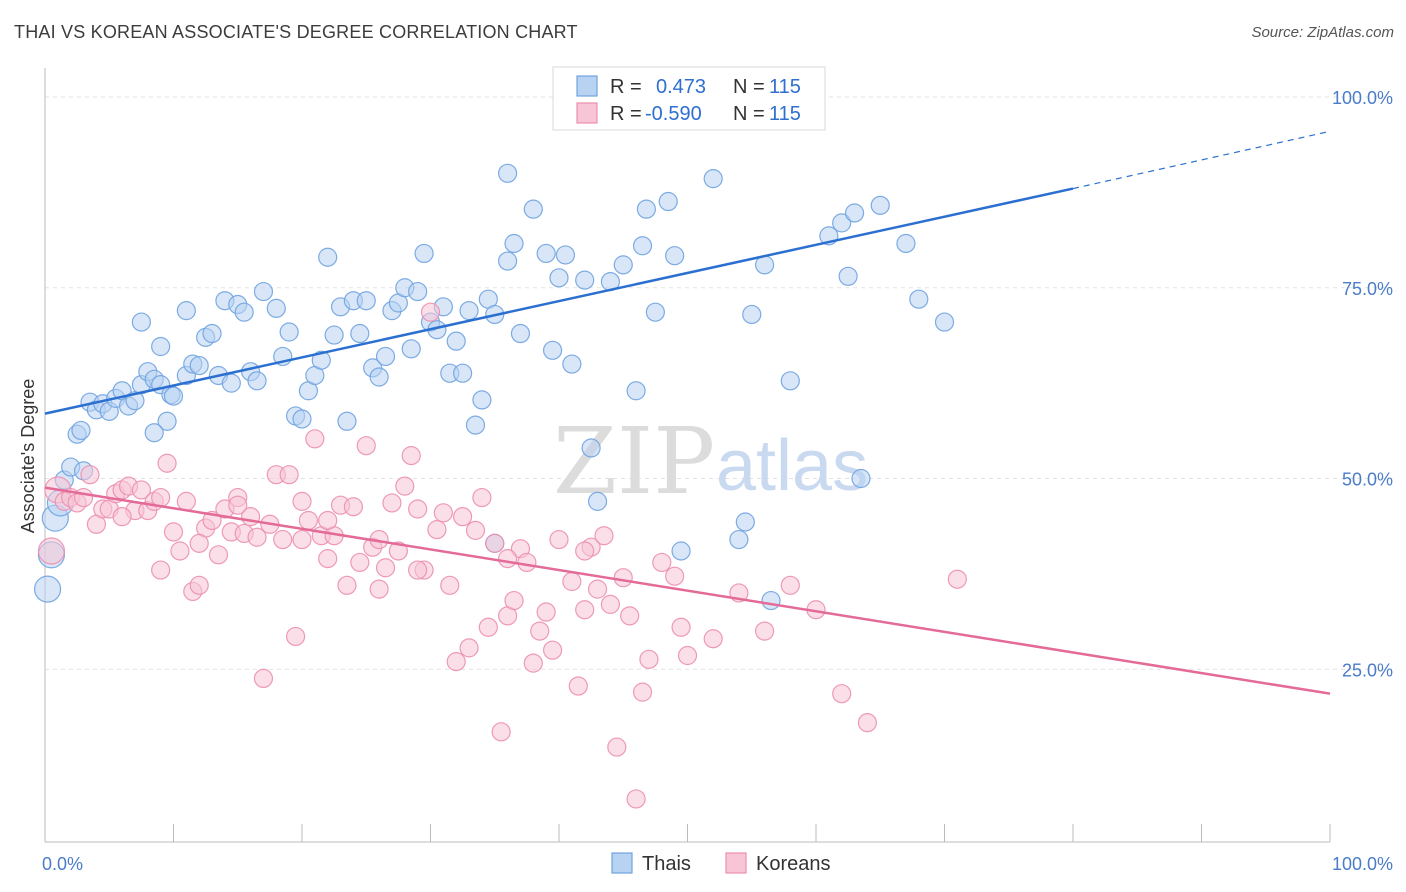  Describe the element at coordinates (785, 87) in the screenshot. I see `legend-n-value-thais: 115` at that location.